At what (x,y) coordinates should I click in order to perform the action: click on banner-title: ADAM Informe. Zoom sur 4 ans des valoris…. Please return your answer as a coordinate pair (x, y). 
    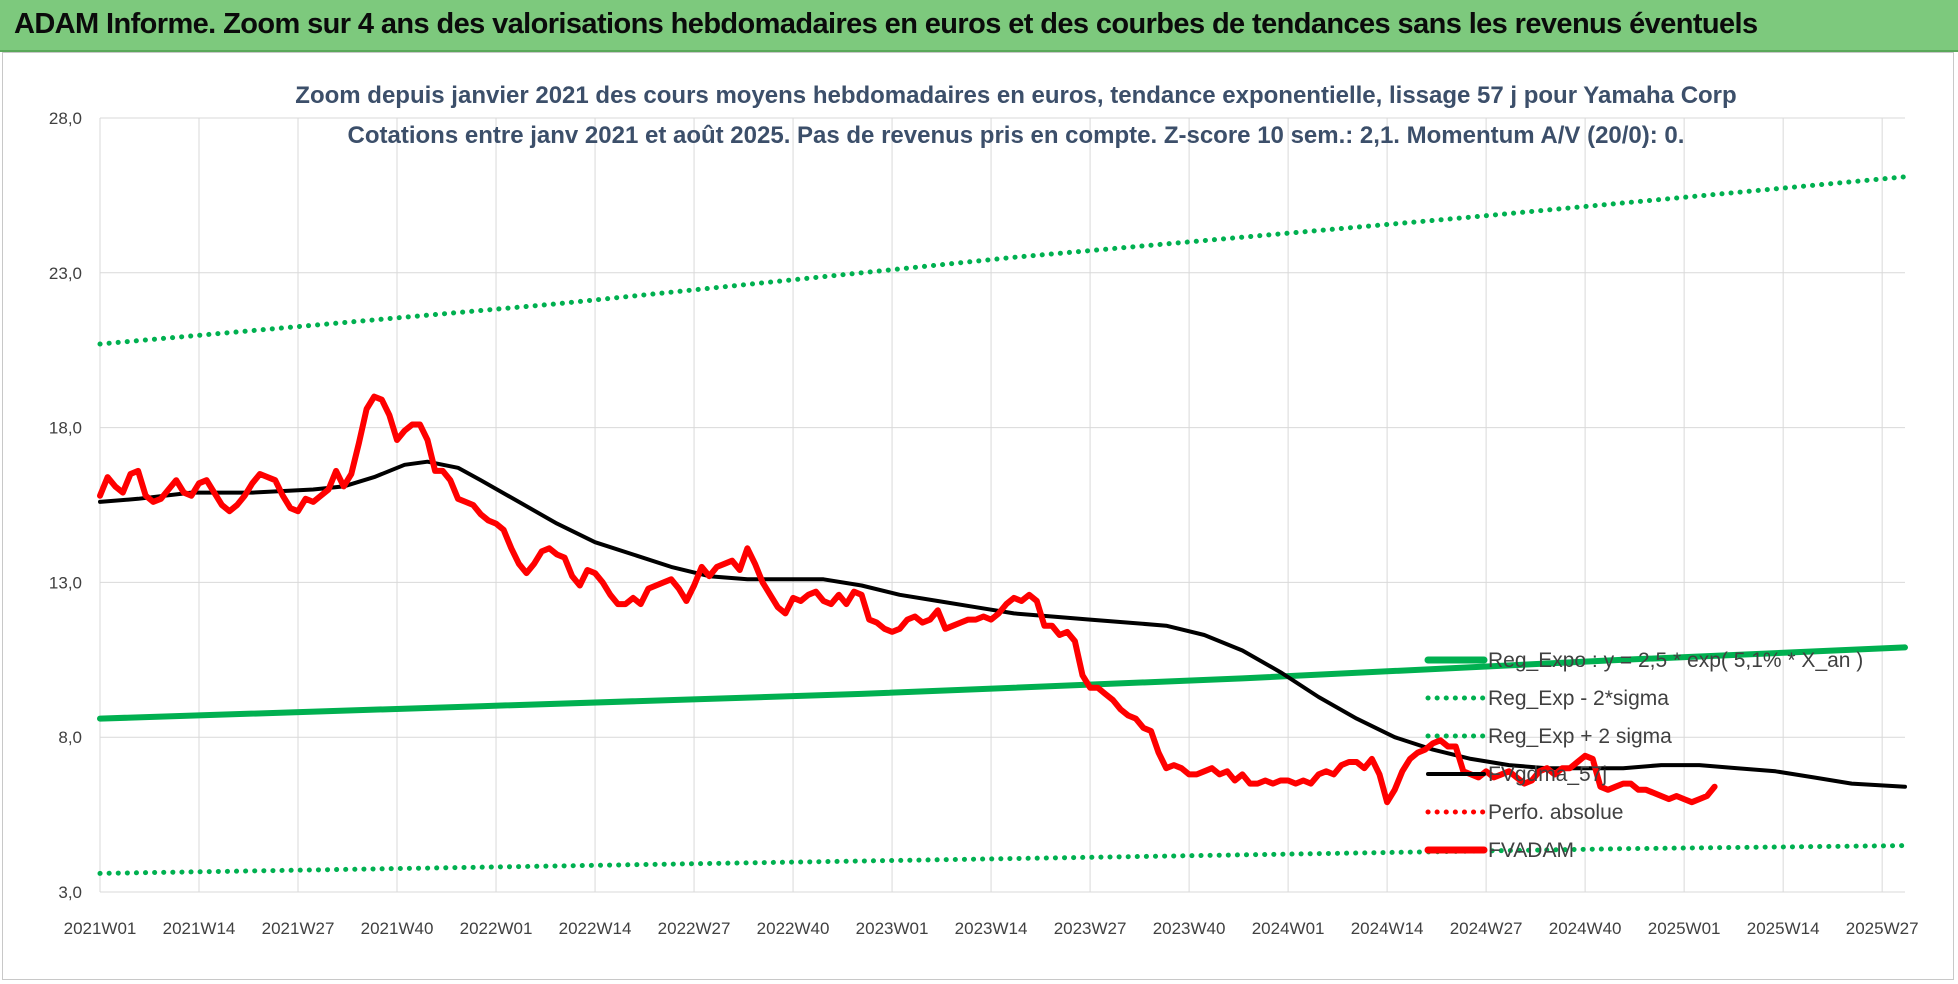
    Looking at the image, I should click on (886, 24).